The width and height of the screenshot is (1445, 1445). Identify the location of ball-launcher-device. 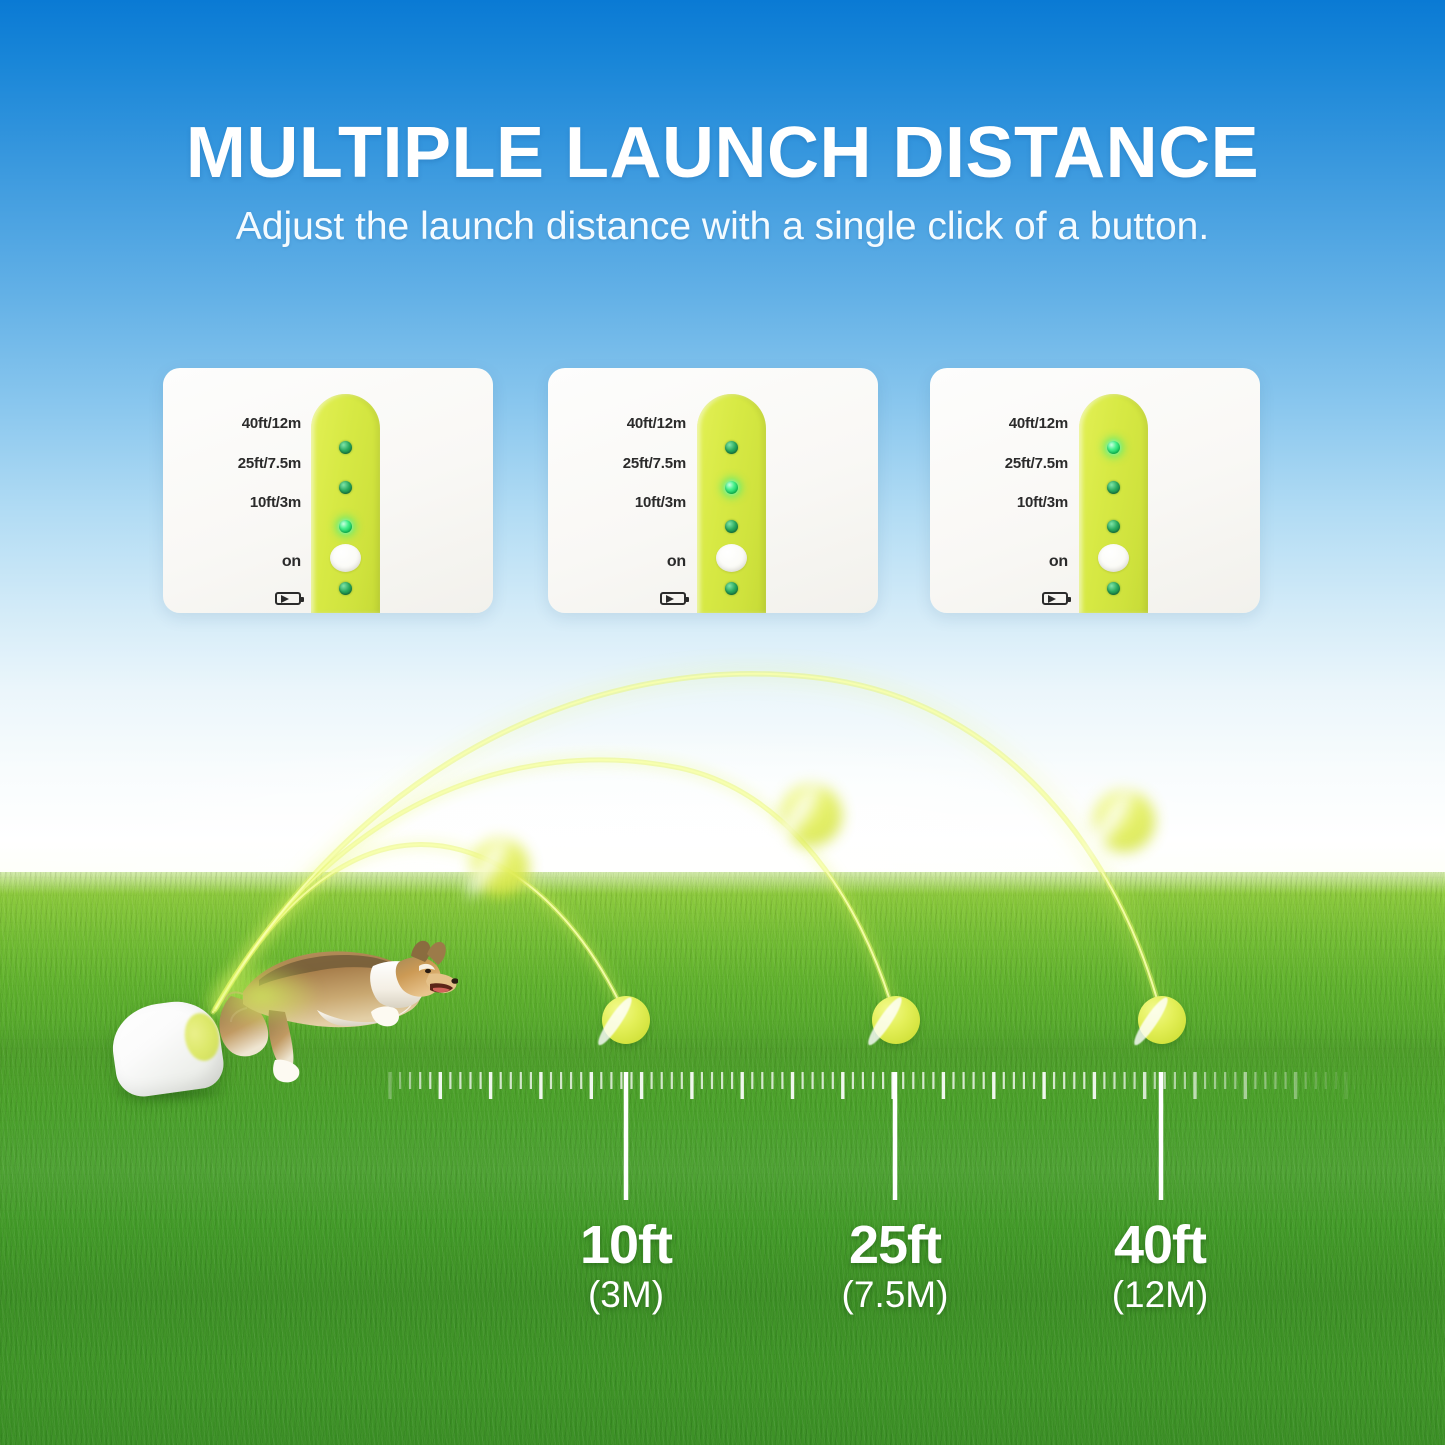
(170, 1049).